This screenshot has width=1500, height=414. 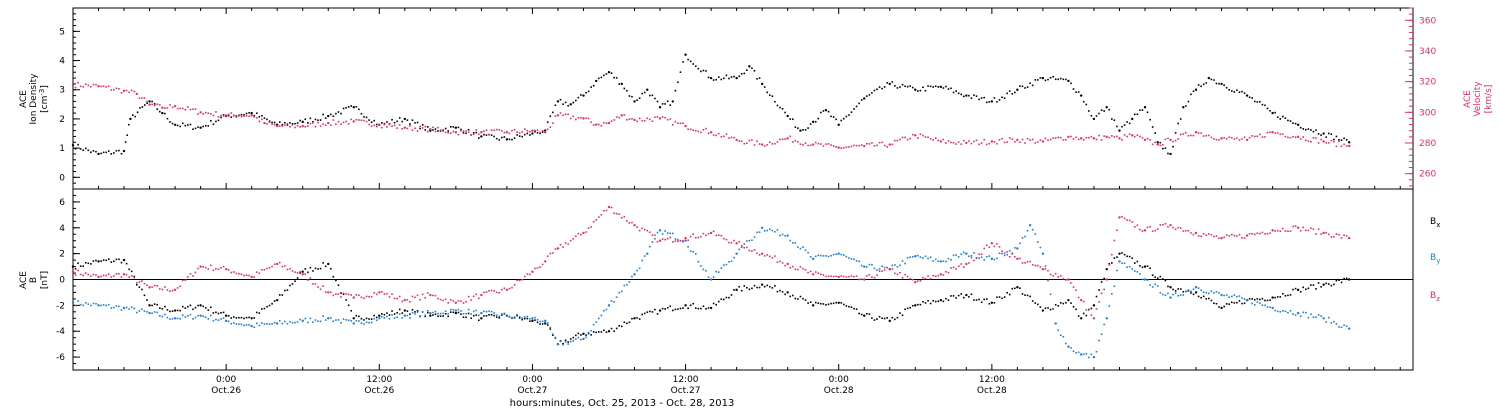 I want to click on bx-series-point, so click(x=73, y=266).